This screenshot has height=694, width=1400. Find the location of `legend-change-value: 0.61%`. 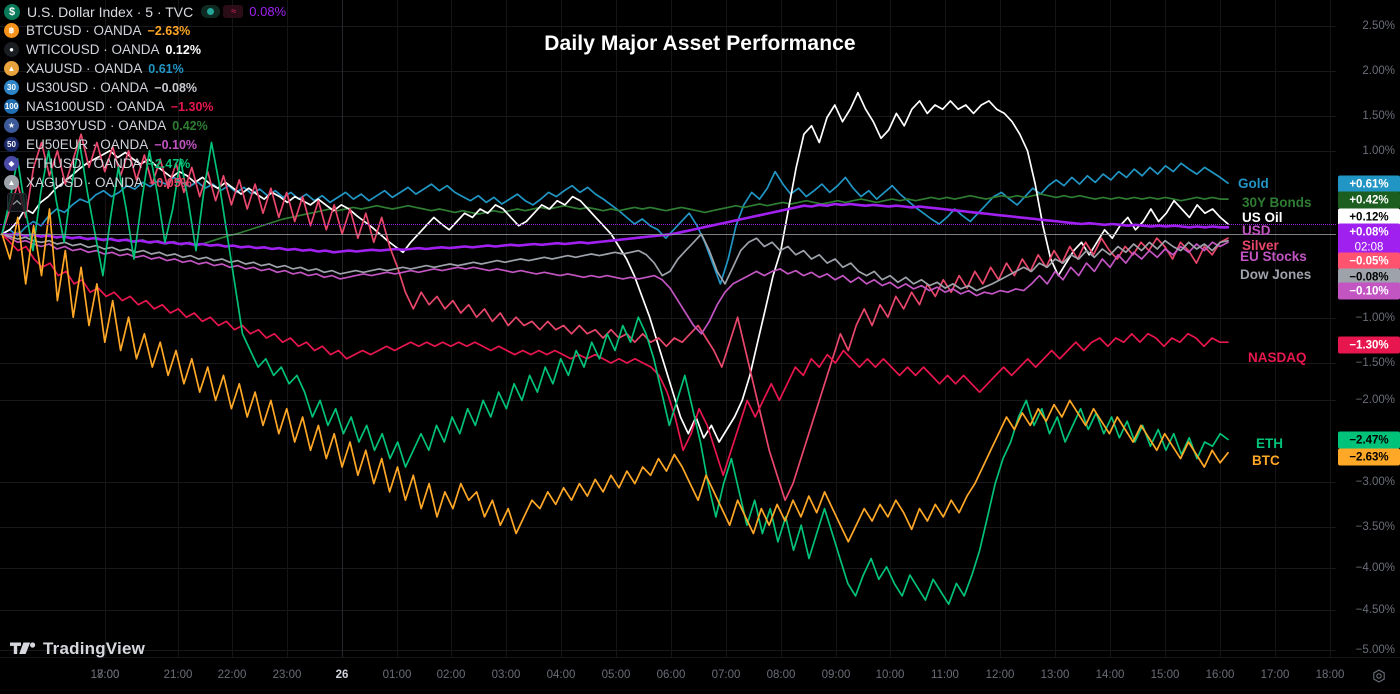

legend-change-value: 0.61% is located at coordinates (166, 68).